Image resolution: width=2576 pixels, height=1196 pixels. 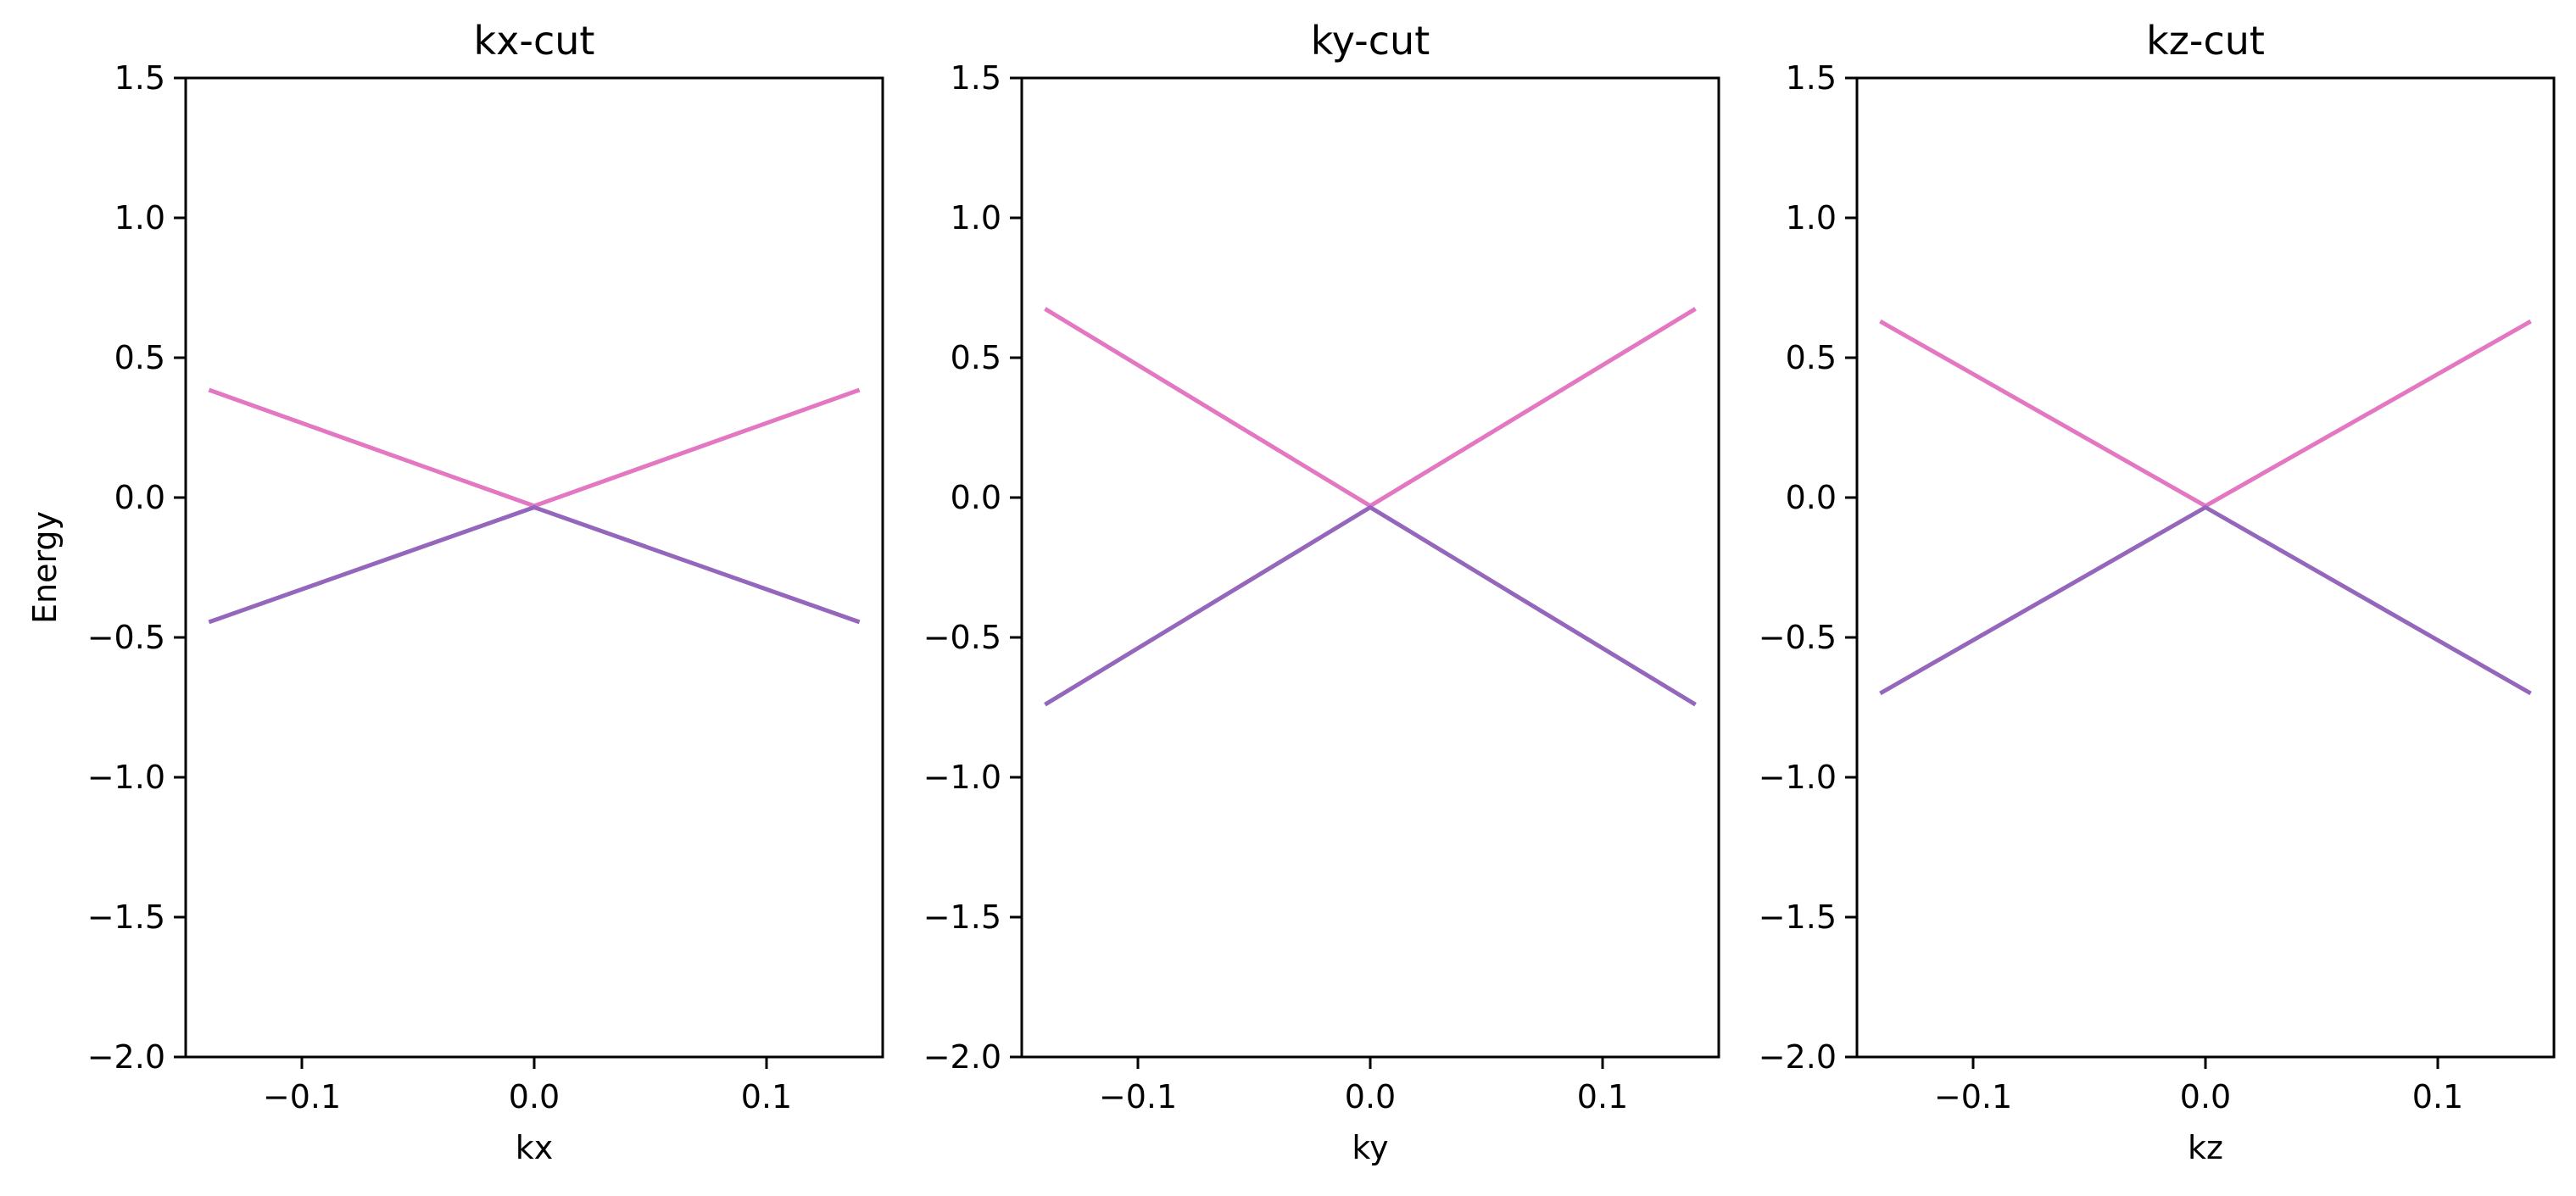 What do you see at coordinates (535, 1147) in the screenshot?
I see `x-axis-label: kx` at bounding box center [535, 1147].